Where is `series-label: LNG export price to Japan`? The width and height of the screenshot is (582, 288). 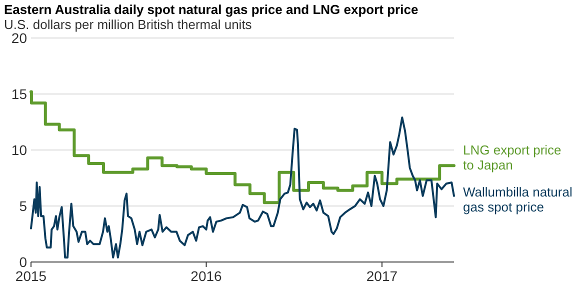 series-label: LNG export price to Japan is located at coordinates (512, 157).